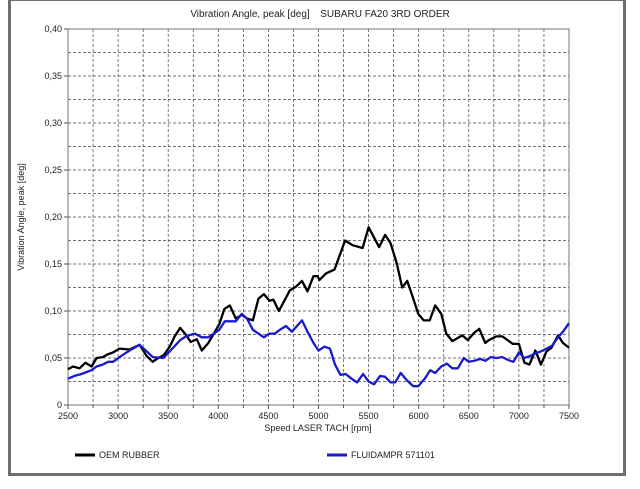 The height and width of the screenshot is (489, 640). Describe the element at coordinates (53, 76) in the screenshot. I see `y-tick-label: 0,35` at that location.